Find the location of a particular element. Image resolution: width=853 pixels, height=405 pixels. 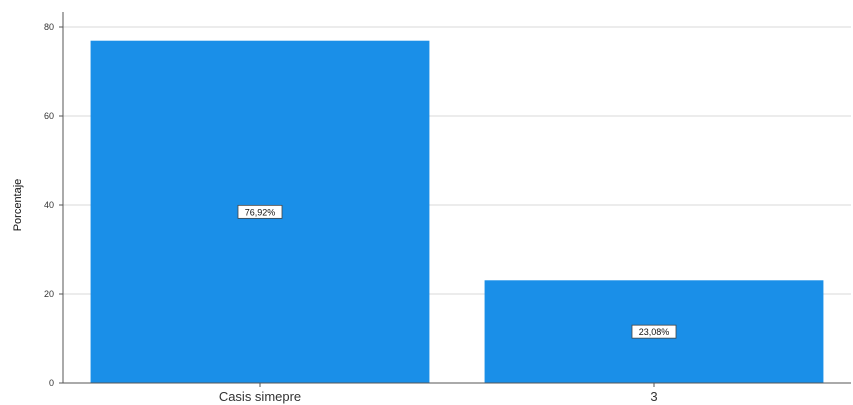

y-tick-labels: 0 20 40 60 80 is located at coordinates (53, 205).